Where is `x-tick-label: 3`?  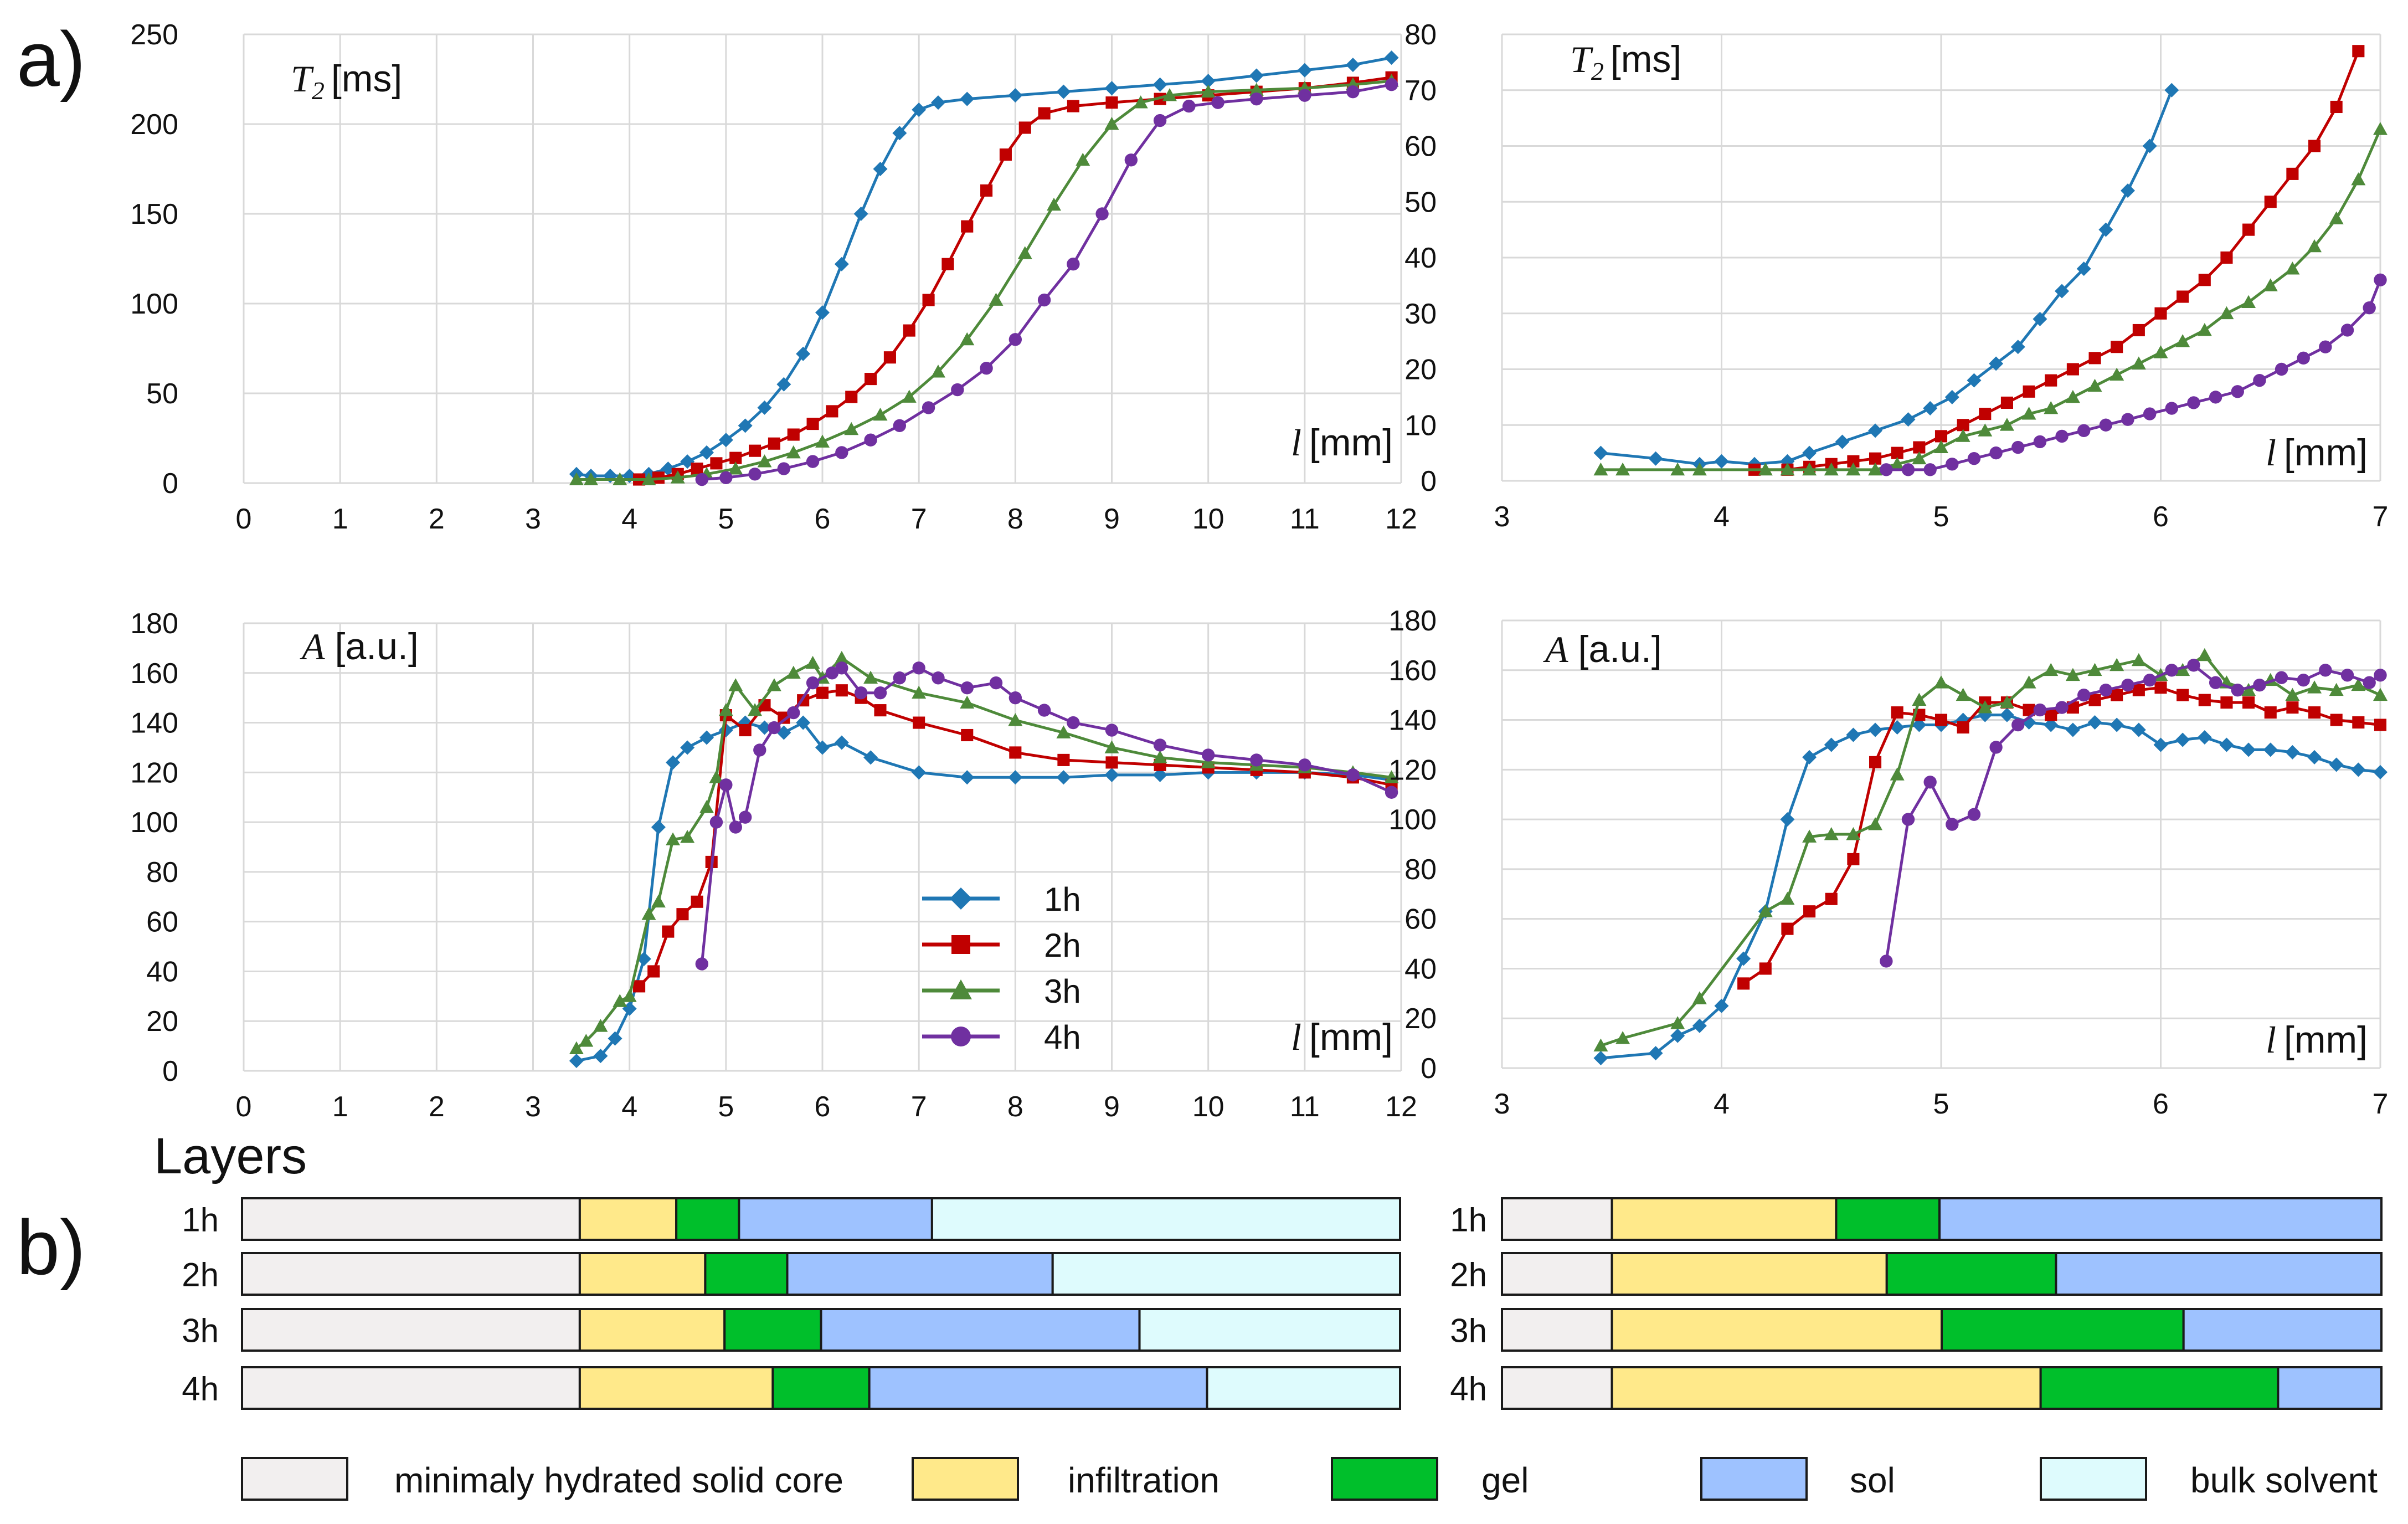 x-tick-label: 3 is located at coordinates (533, 519).